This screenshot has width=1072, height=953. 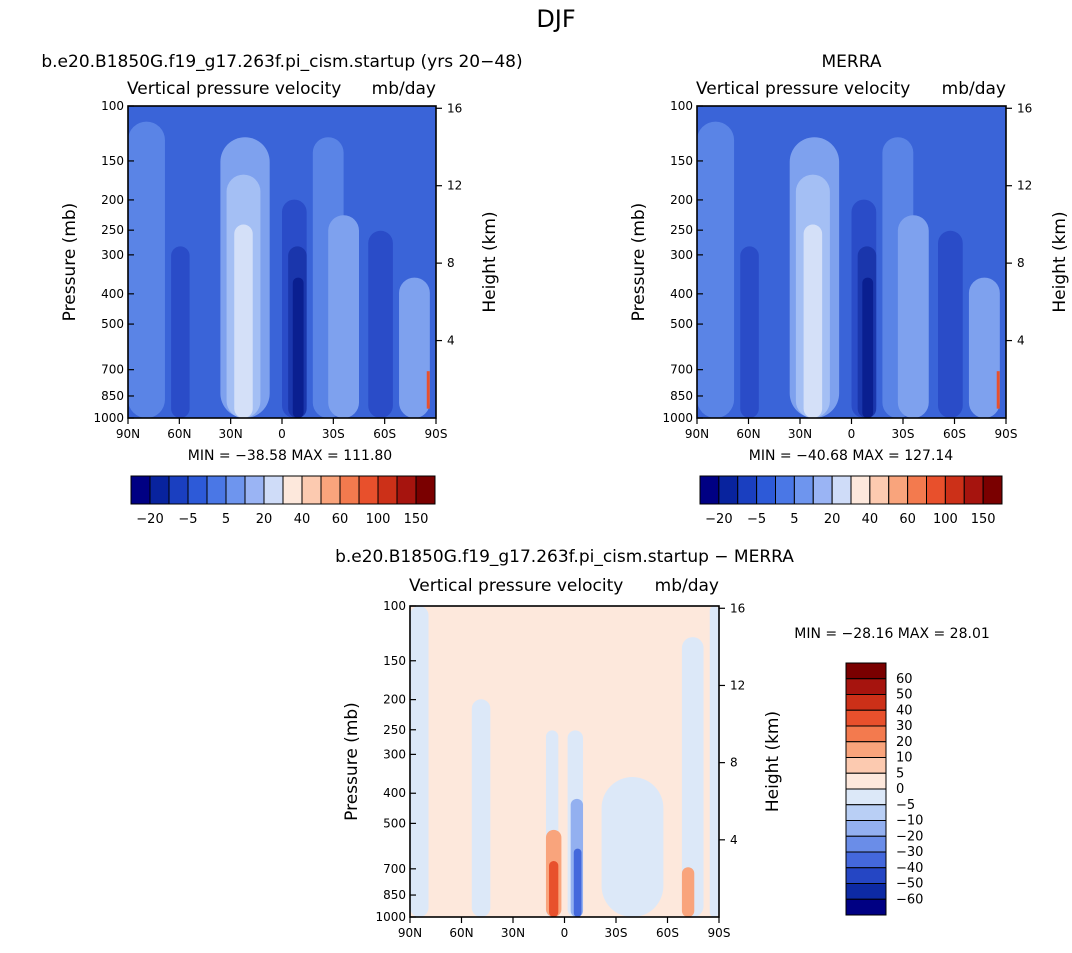 What do you see at coordinates (378, 519) in the screenshot?
I see `colorbar-label: 100` at bounding box center [378, 519].